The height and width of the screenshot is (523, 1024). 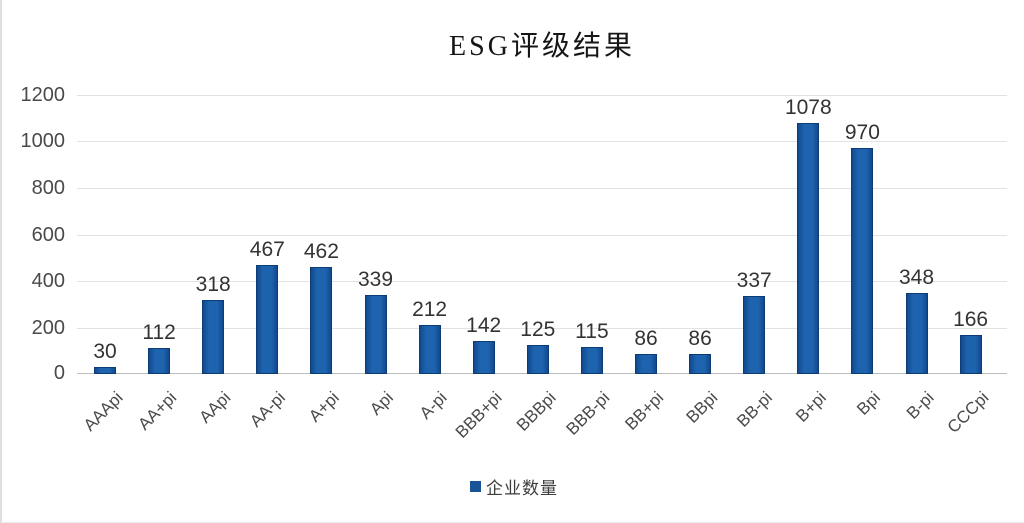 What do you see at coordinates (267, 409) in the screenshot?
I see `x-axis-tick-label: AA-pi` at bounding box center [267, 409].